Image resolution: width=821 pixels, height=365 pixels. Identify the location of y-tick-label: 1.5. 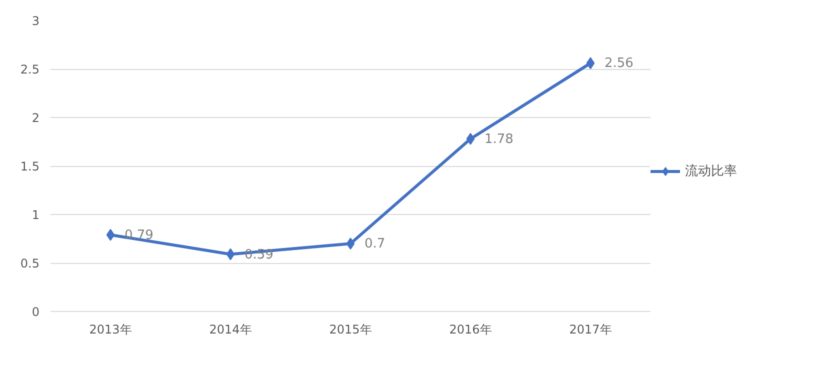
(30, 167).